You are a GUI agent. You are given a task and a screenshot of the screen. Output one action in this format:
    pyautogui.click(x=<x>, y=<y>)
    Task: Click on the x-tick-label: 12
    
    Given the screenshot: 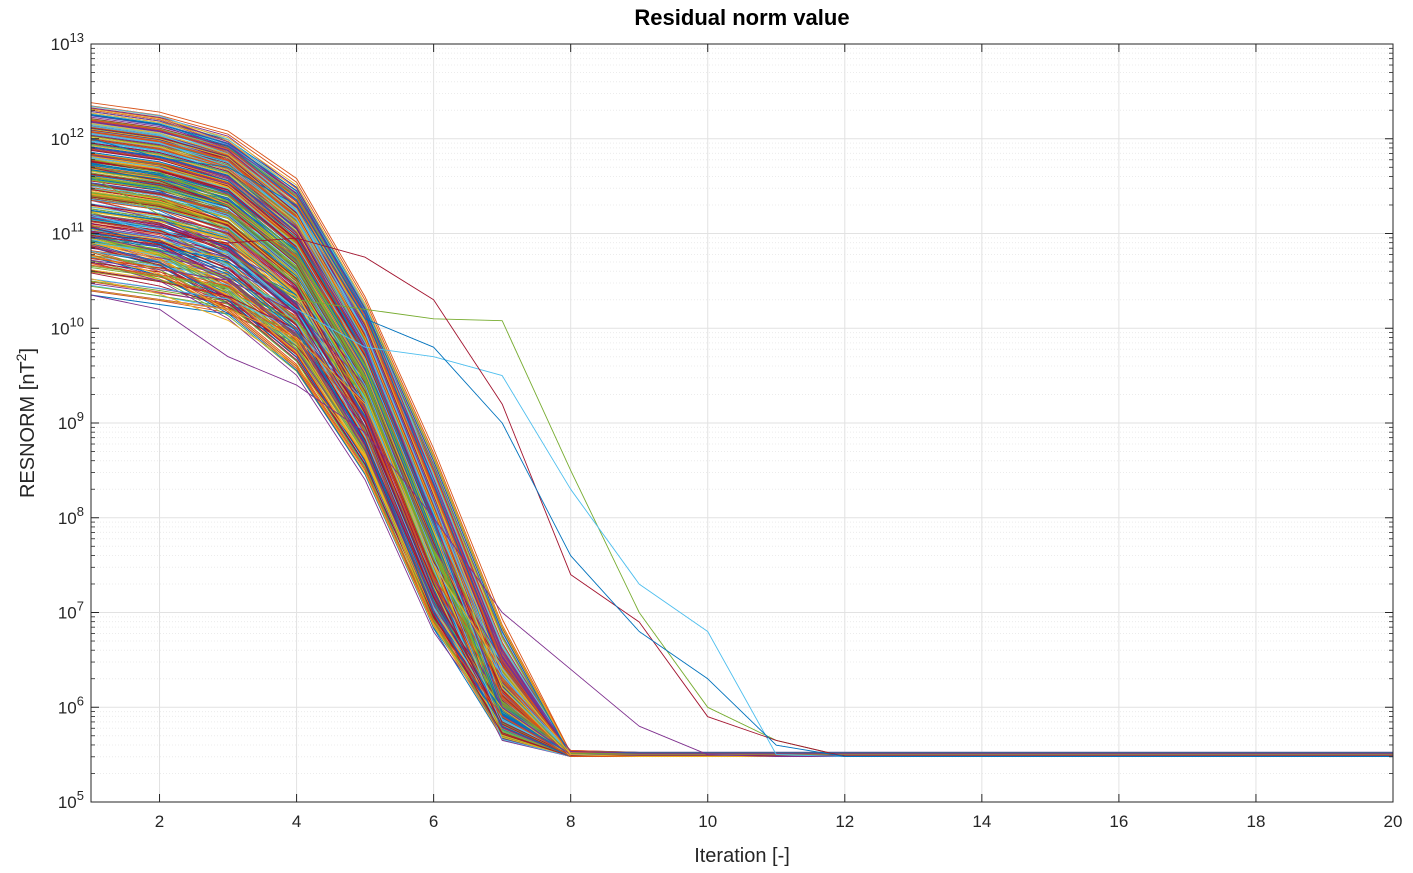 What is the action you would take?
    pyautogui.click(x=844, y=821)
    